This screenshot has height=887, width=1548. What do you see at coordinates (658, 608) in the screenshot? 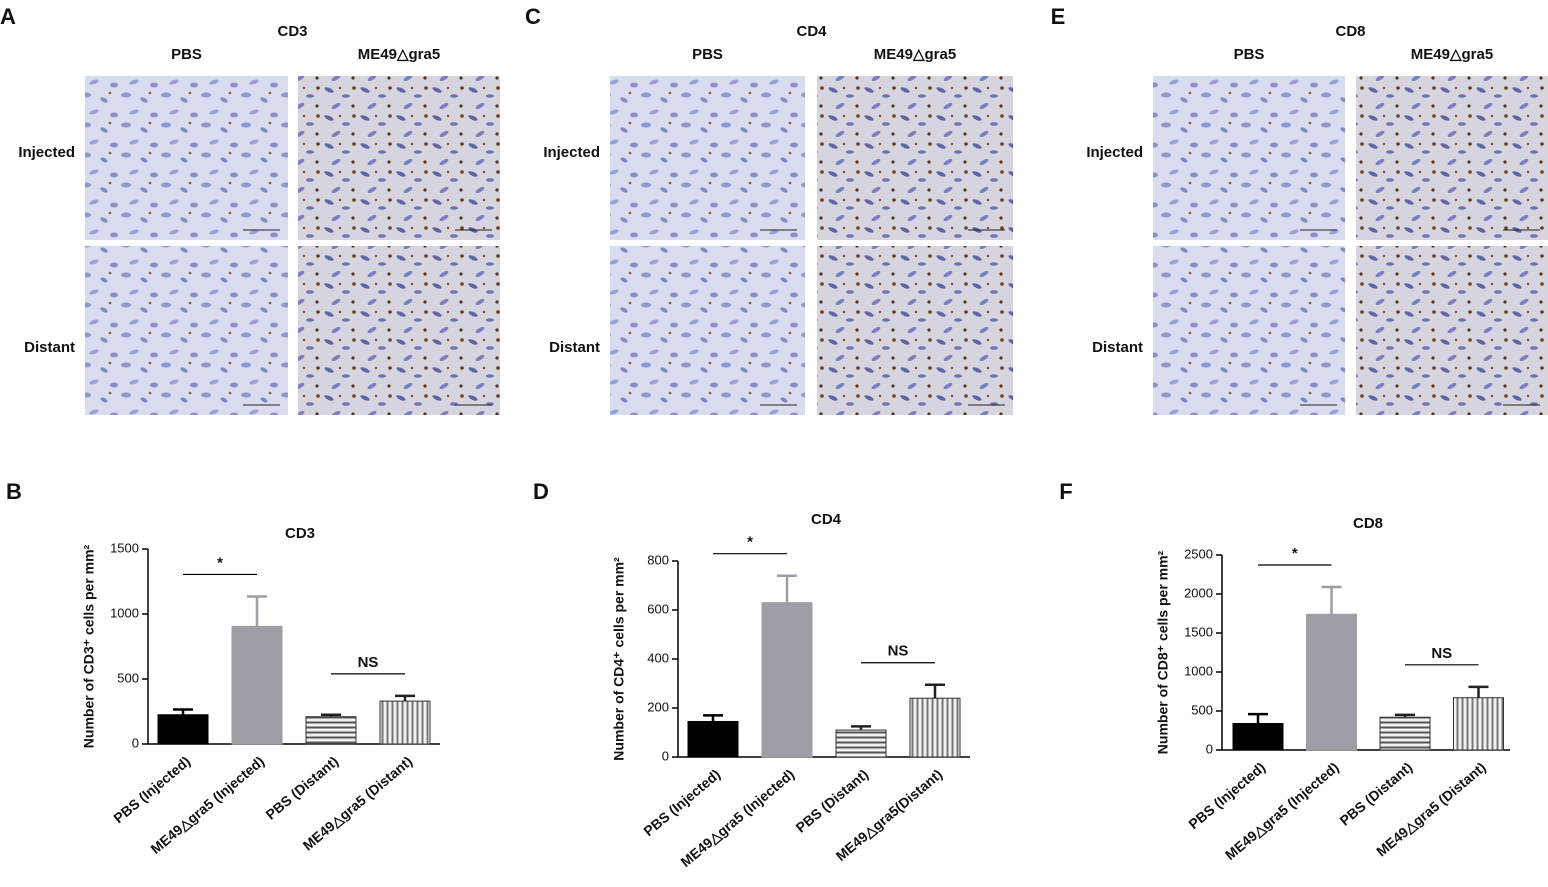
I see `y-tick-label: 600` at bounding box center [658, 608].